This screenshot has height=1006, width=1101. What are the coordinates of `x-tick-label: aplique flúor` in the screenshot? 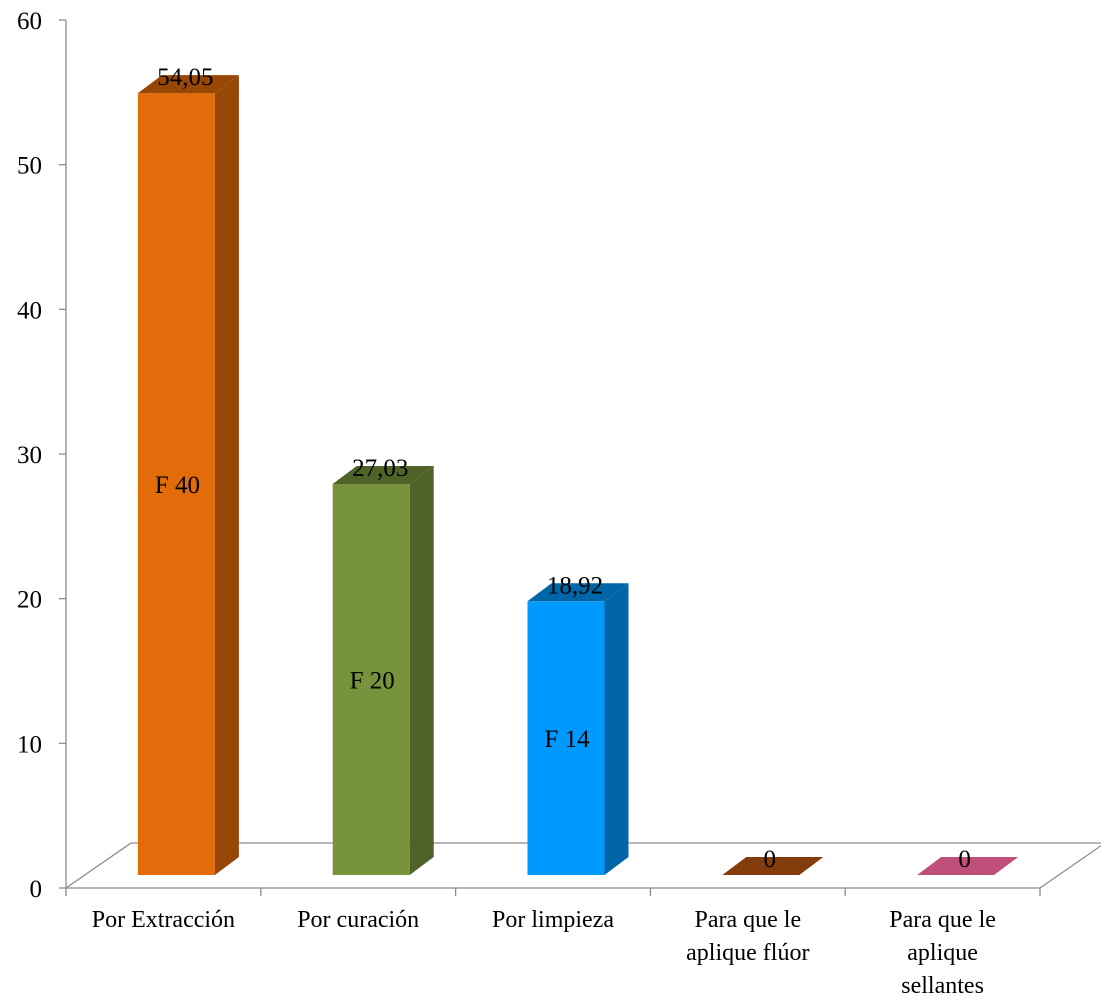 It's located at (747, 953).